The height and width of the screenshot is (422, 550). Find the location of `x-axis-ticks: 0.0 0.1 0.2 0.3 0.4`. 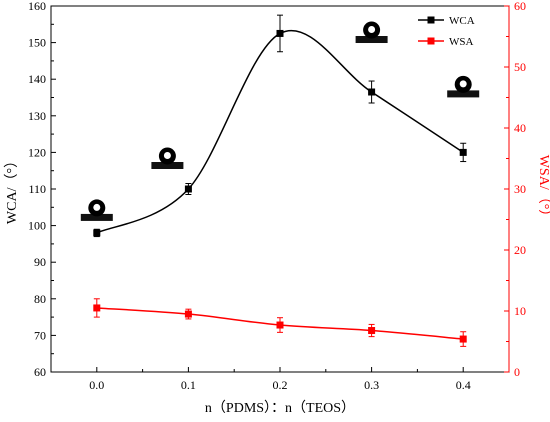

x-axis-ticks: 0.0 0.1 0.2 0.3 0.4 is located at coordinates (280, 379).